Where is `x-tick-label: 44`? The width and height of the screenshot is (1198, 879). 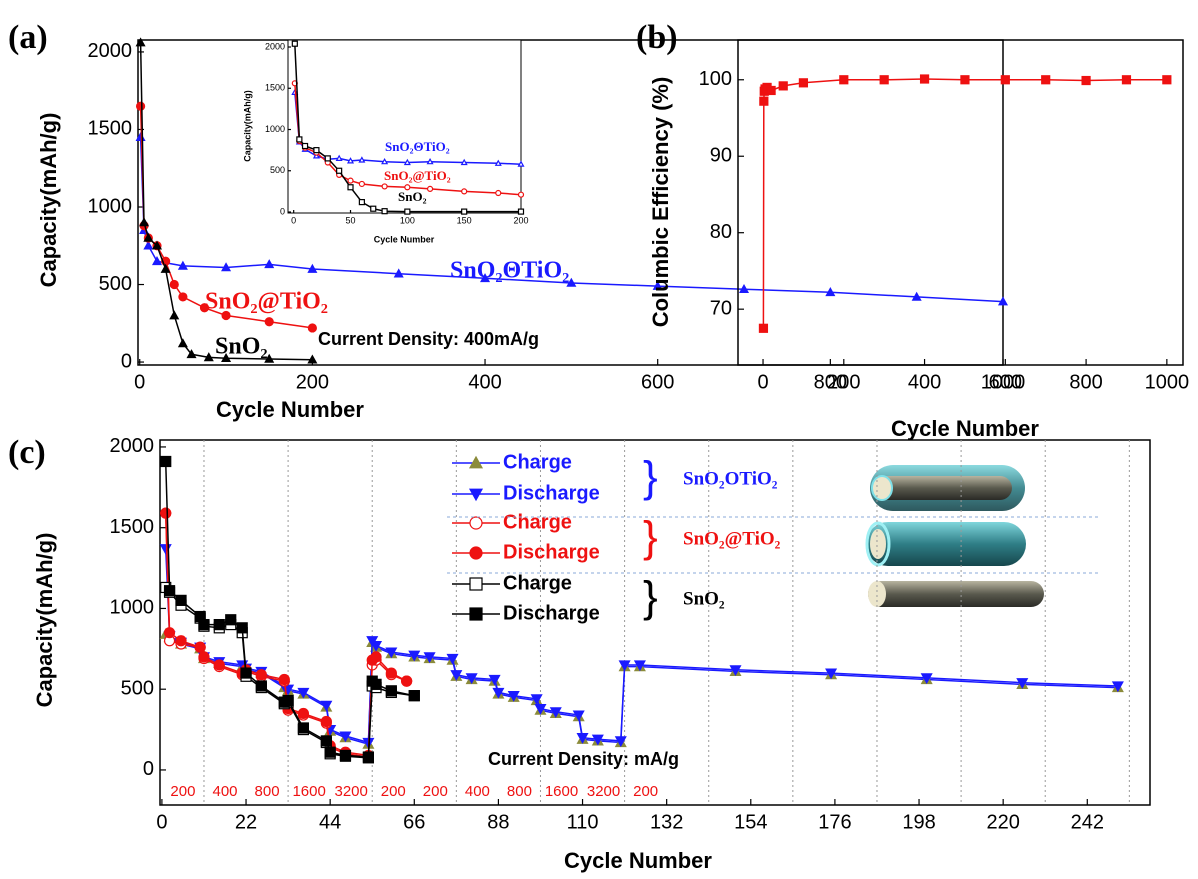
x-tick-label: 44 is located at coordinates (330, 822).